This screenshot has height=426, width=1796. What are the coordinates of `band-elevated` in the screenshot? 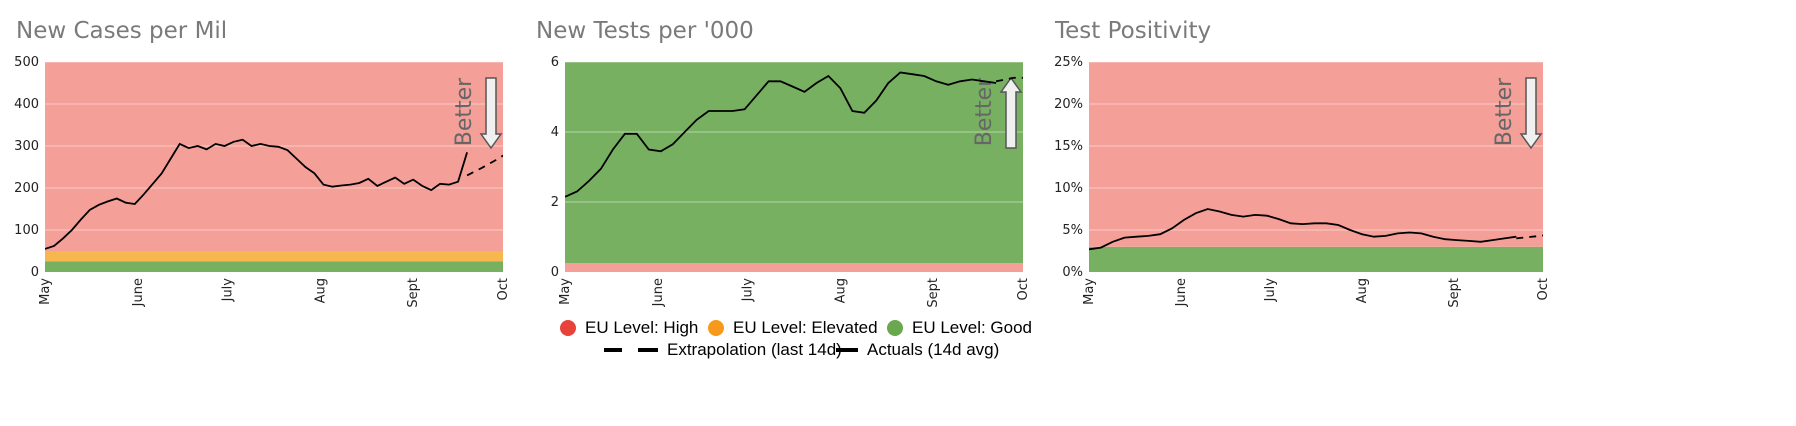 It's located at (274, 256).